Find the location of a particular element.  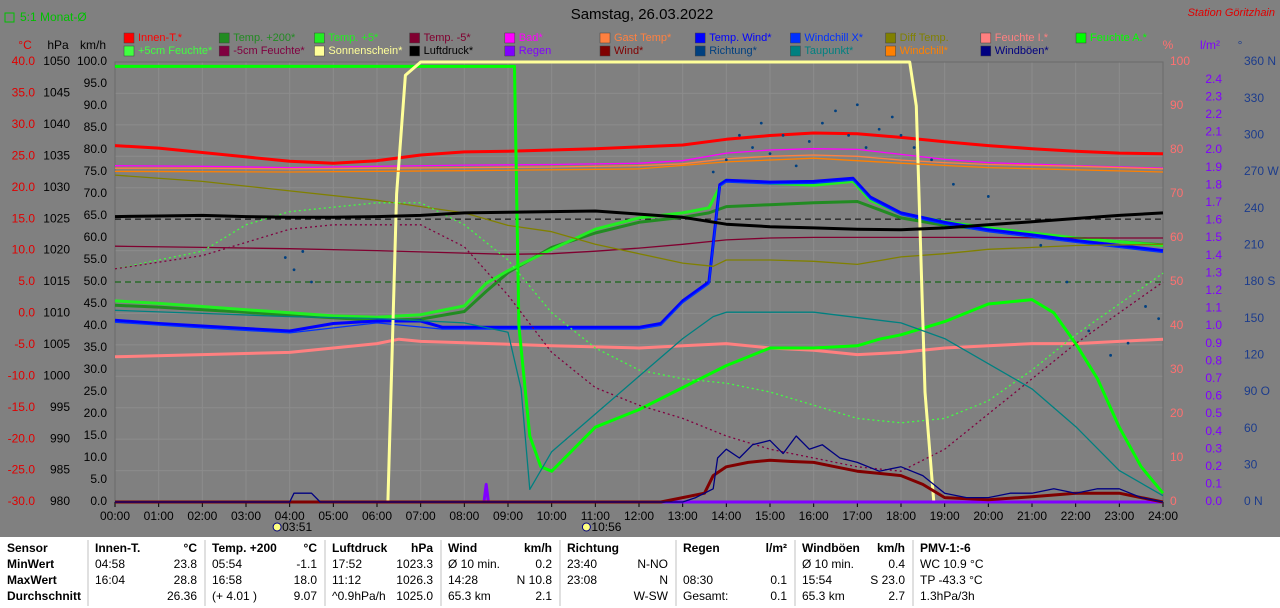

y-tick-label: 70 is located at coordinates (1177, 193).